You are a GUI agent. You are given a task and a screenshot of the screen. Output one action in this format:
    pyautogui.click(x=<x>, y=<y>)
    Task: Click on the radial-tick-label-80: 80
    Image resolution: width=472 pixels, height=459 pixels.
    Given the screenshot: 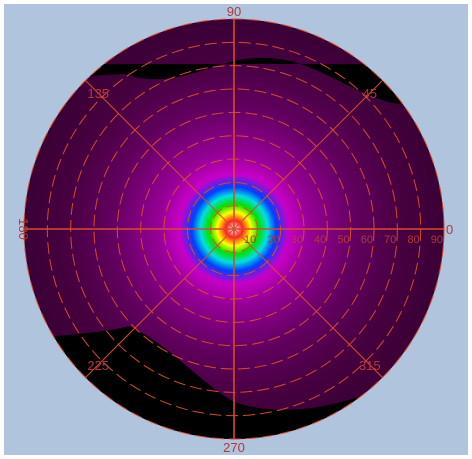 What is the action you would take?
    pyautogui.click(x=413, y=240)
    